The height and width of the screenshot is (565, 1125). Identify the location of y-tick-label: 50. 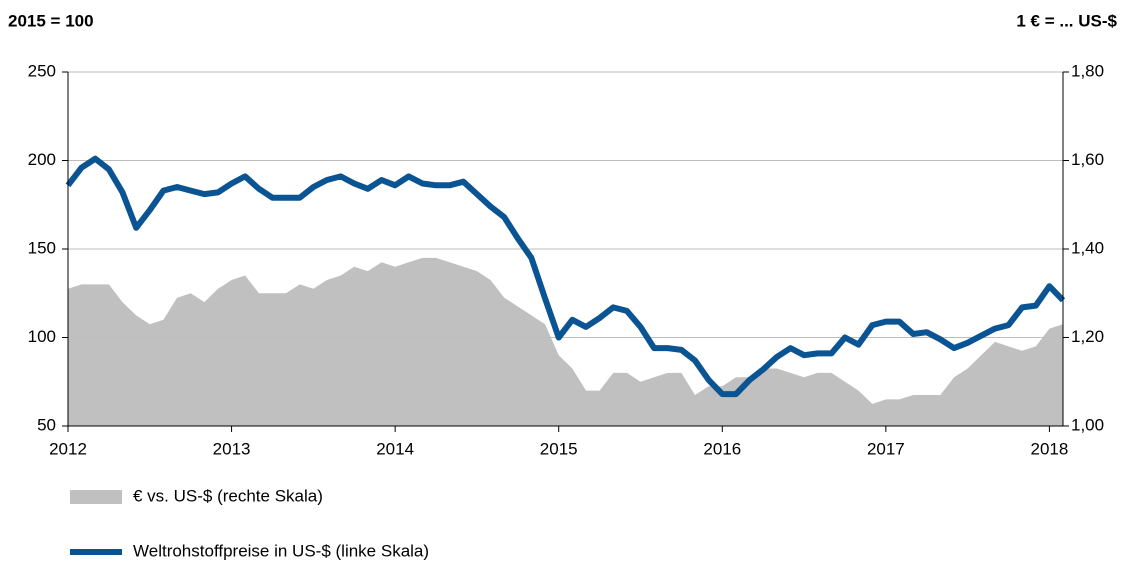
(46, 424).